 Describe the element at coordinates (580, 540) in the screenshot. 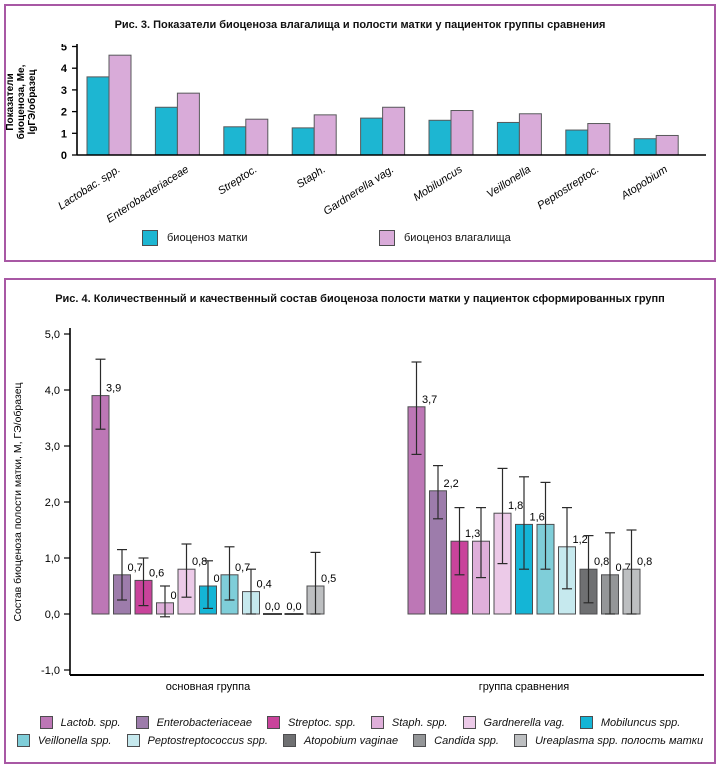

I see `fig4-value-label: 1,2` at that location.